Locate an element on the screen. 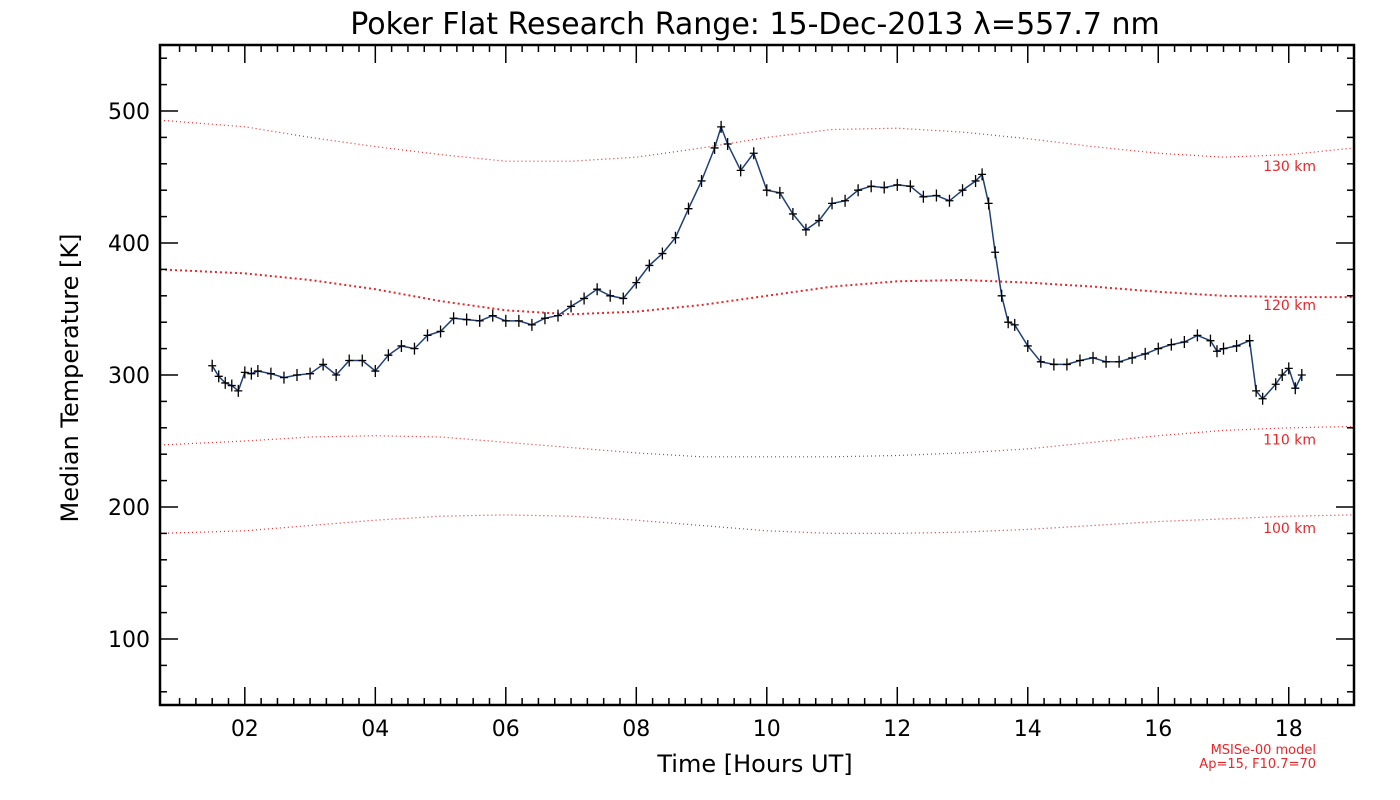 The height and width of the screenshot is (800, 1400). x-axis-label: Time [Hours UT] is located at coordinates (754, 764).